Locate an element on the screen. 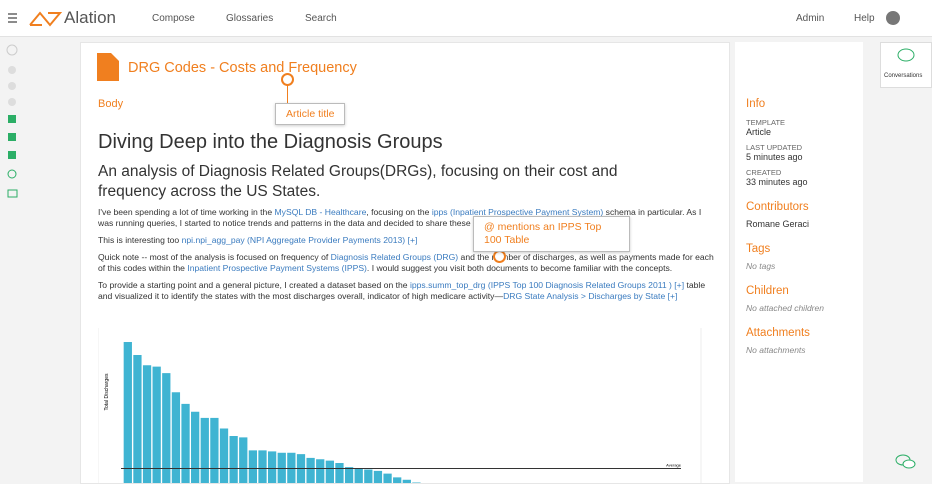 The width and height of the screenshot is (932, 484). field-label: CREATED is located at coordinates (804, 172).